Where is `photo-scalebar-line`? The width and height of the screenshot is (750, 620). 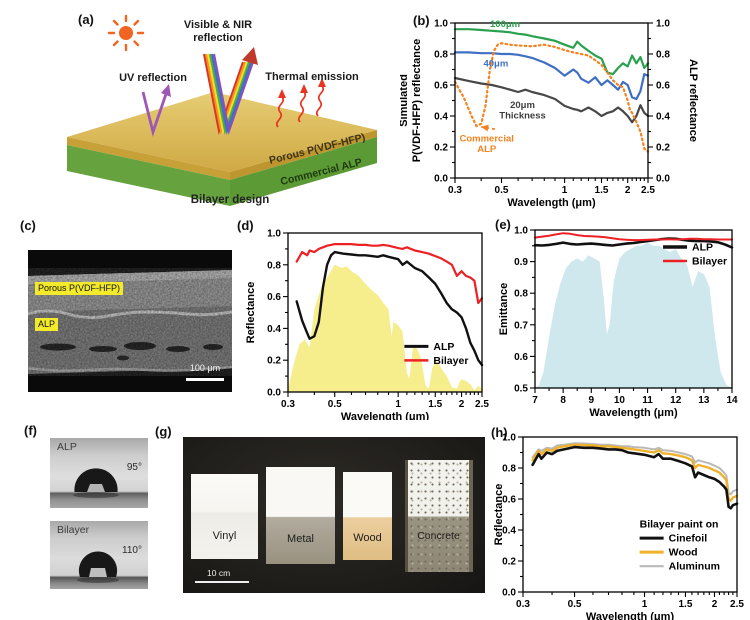
photo-scalebar-line is located at coordinates (222, 582).